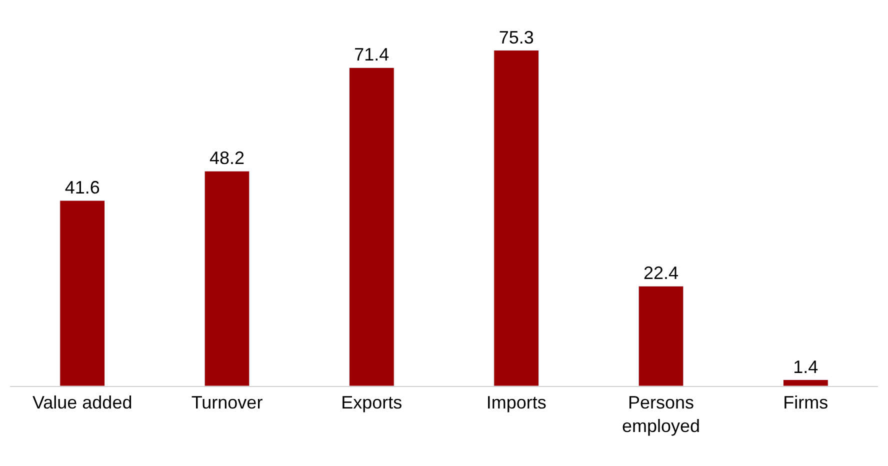 This screenshot has height=466, width=888. I want to click on x-tick-label: Persons employed, so click(661, 414).